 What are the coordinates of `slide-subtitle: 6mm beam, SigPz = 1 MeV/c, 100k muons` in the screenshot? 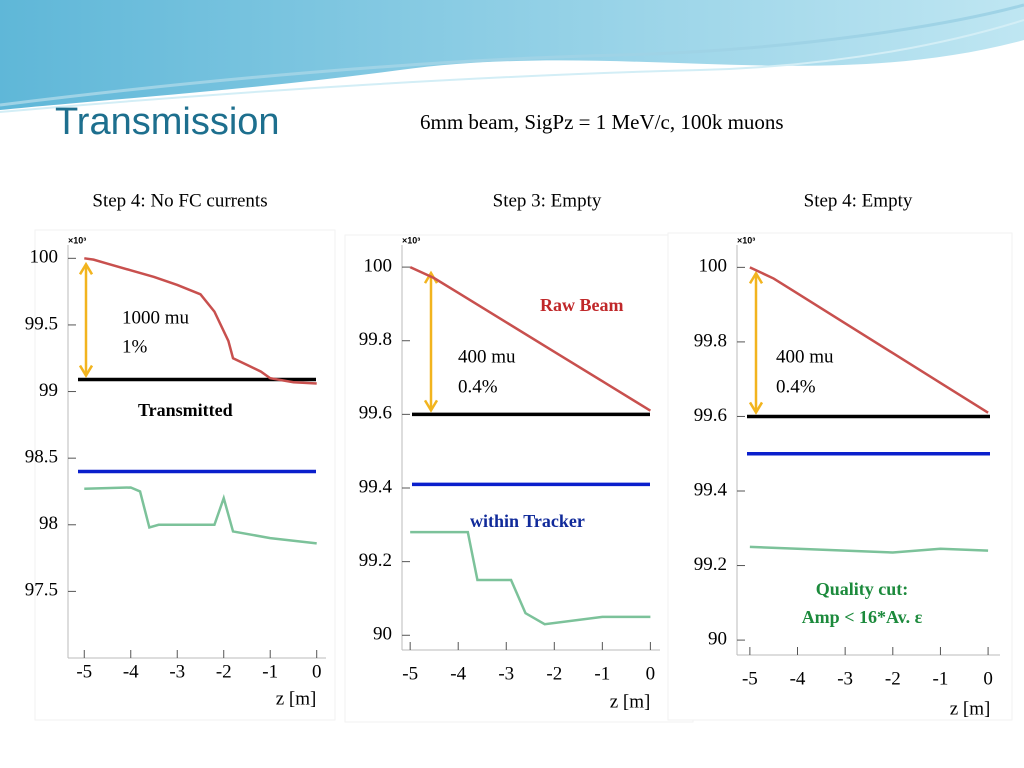 It's located at (602, 122).